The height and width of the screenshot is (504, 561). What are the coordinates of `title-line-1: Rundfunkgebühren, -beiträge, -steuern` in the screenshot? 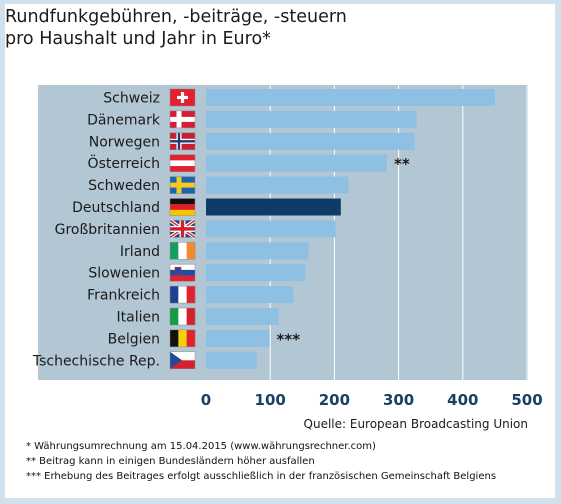 It's located at (176, 17).